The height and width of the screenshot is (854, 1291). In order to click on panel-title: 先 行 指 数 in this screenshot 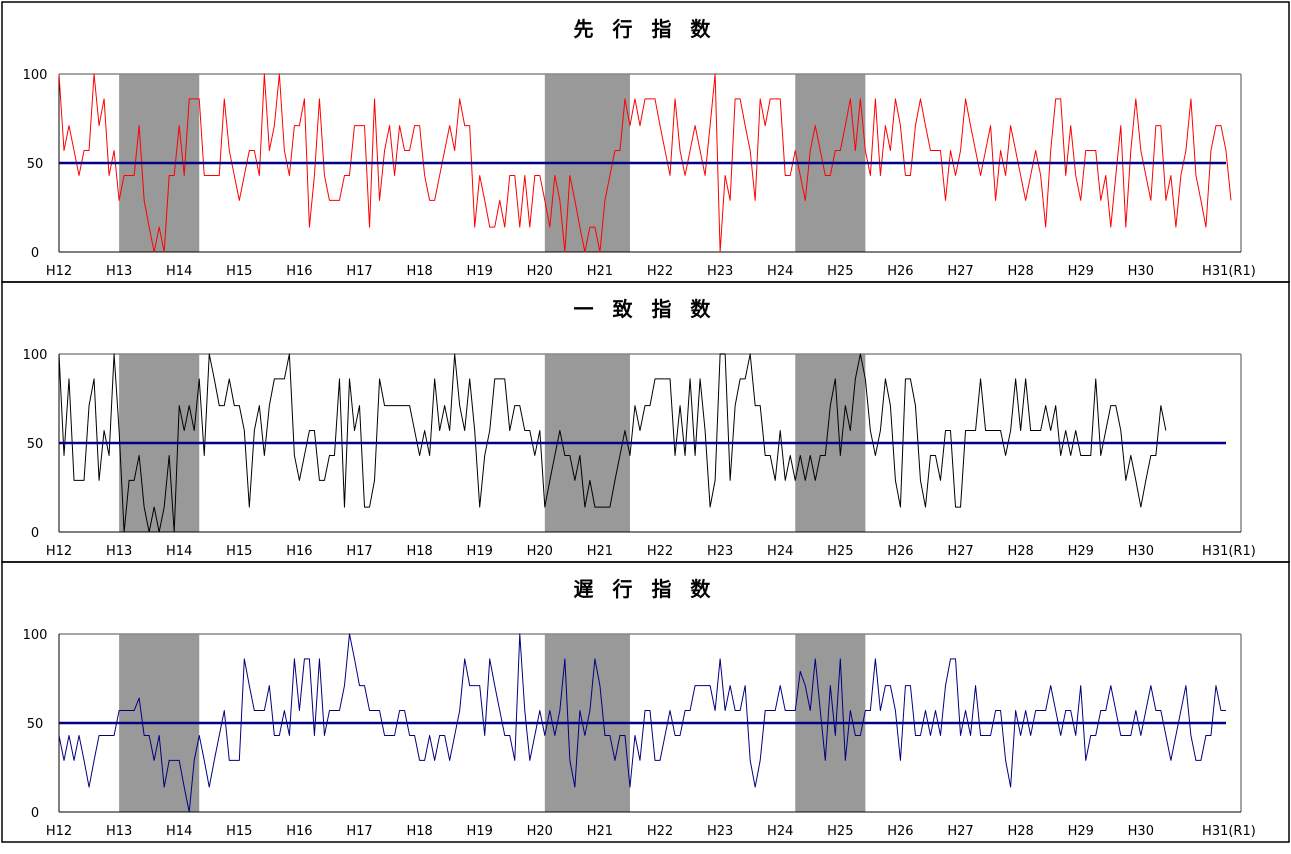, I will do `click(645, 29)`.